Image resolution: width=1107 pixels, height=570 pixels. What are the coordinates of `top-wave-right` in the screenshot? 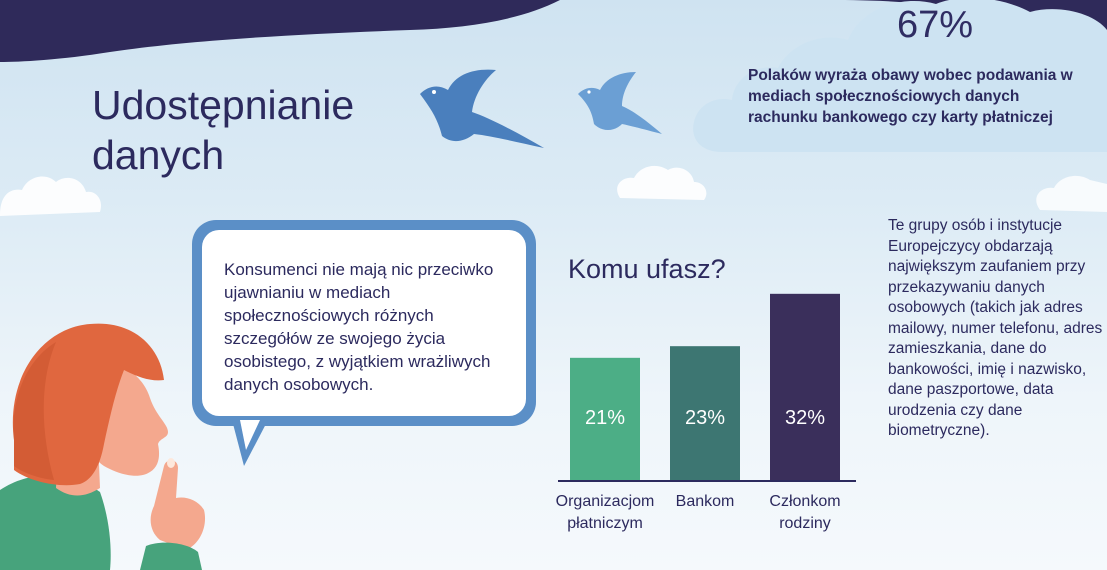 It's located at (963, 20).